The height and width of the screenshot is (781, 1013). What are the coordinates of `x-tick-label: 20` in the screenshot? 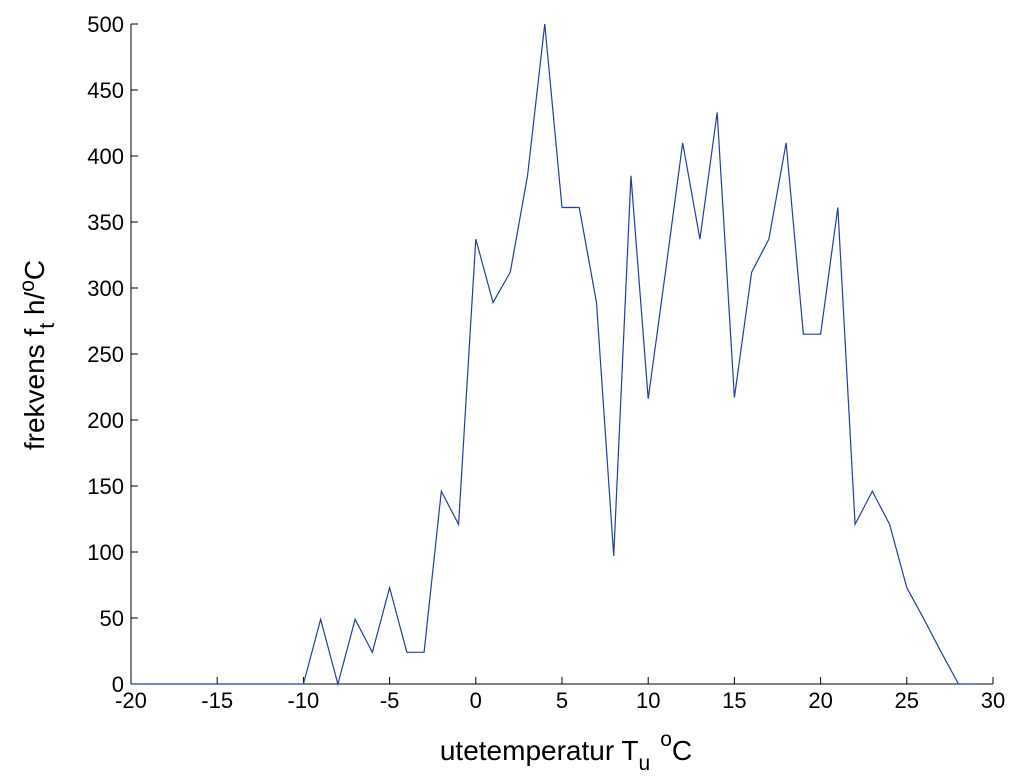 It's located at (820, 700).